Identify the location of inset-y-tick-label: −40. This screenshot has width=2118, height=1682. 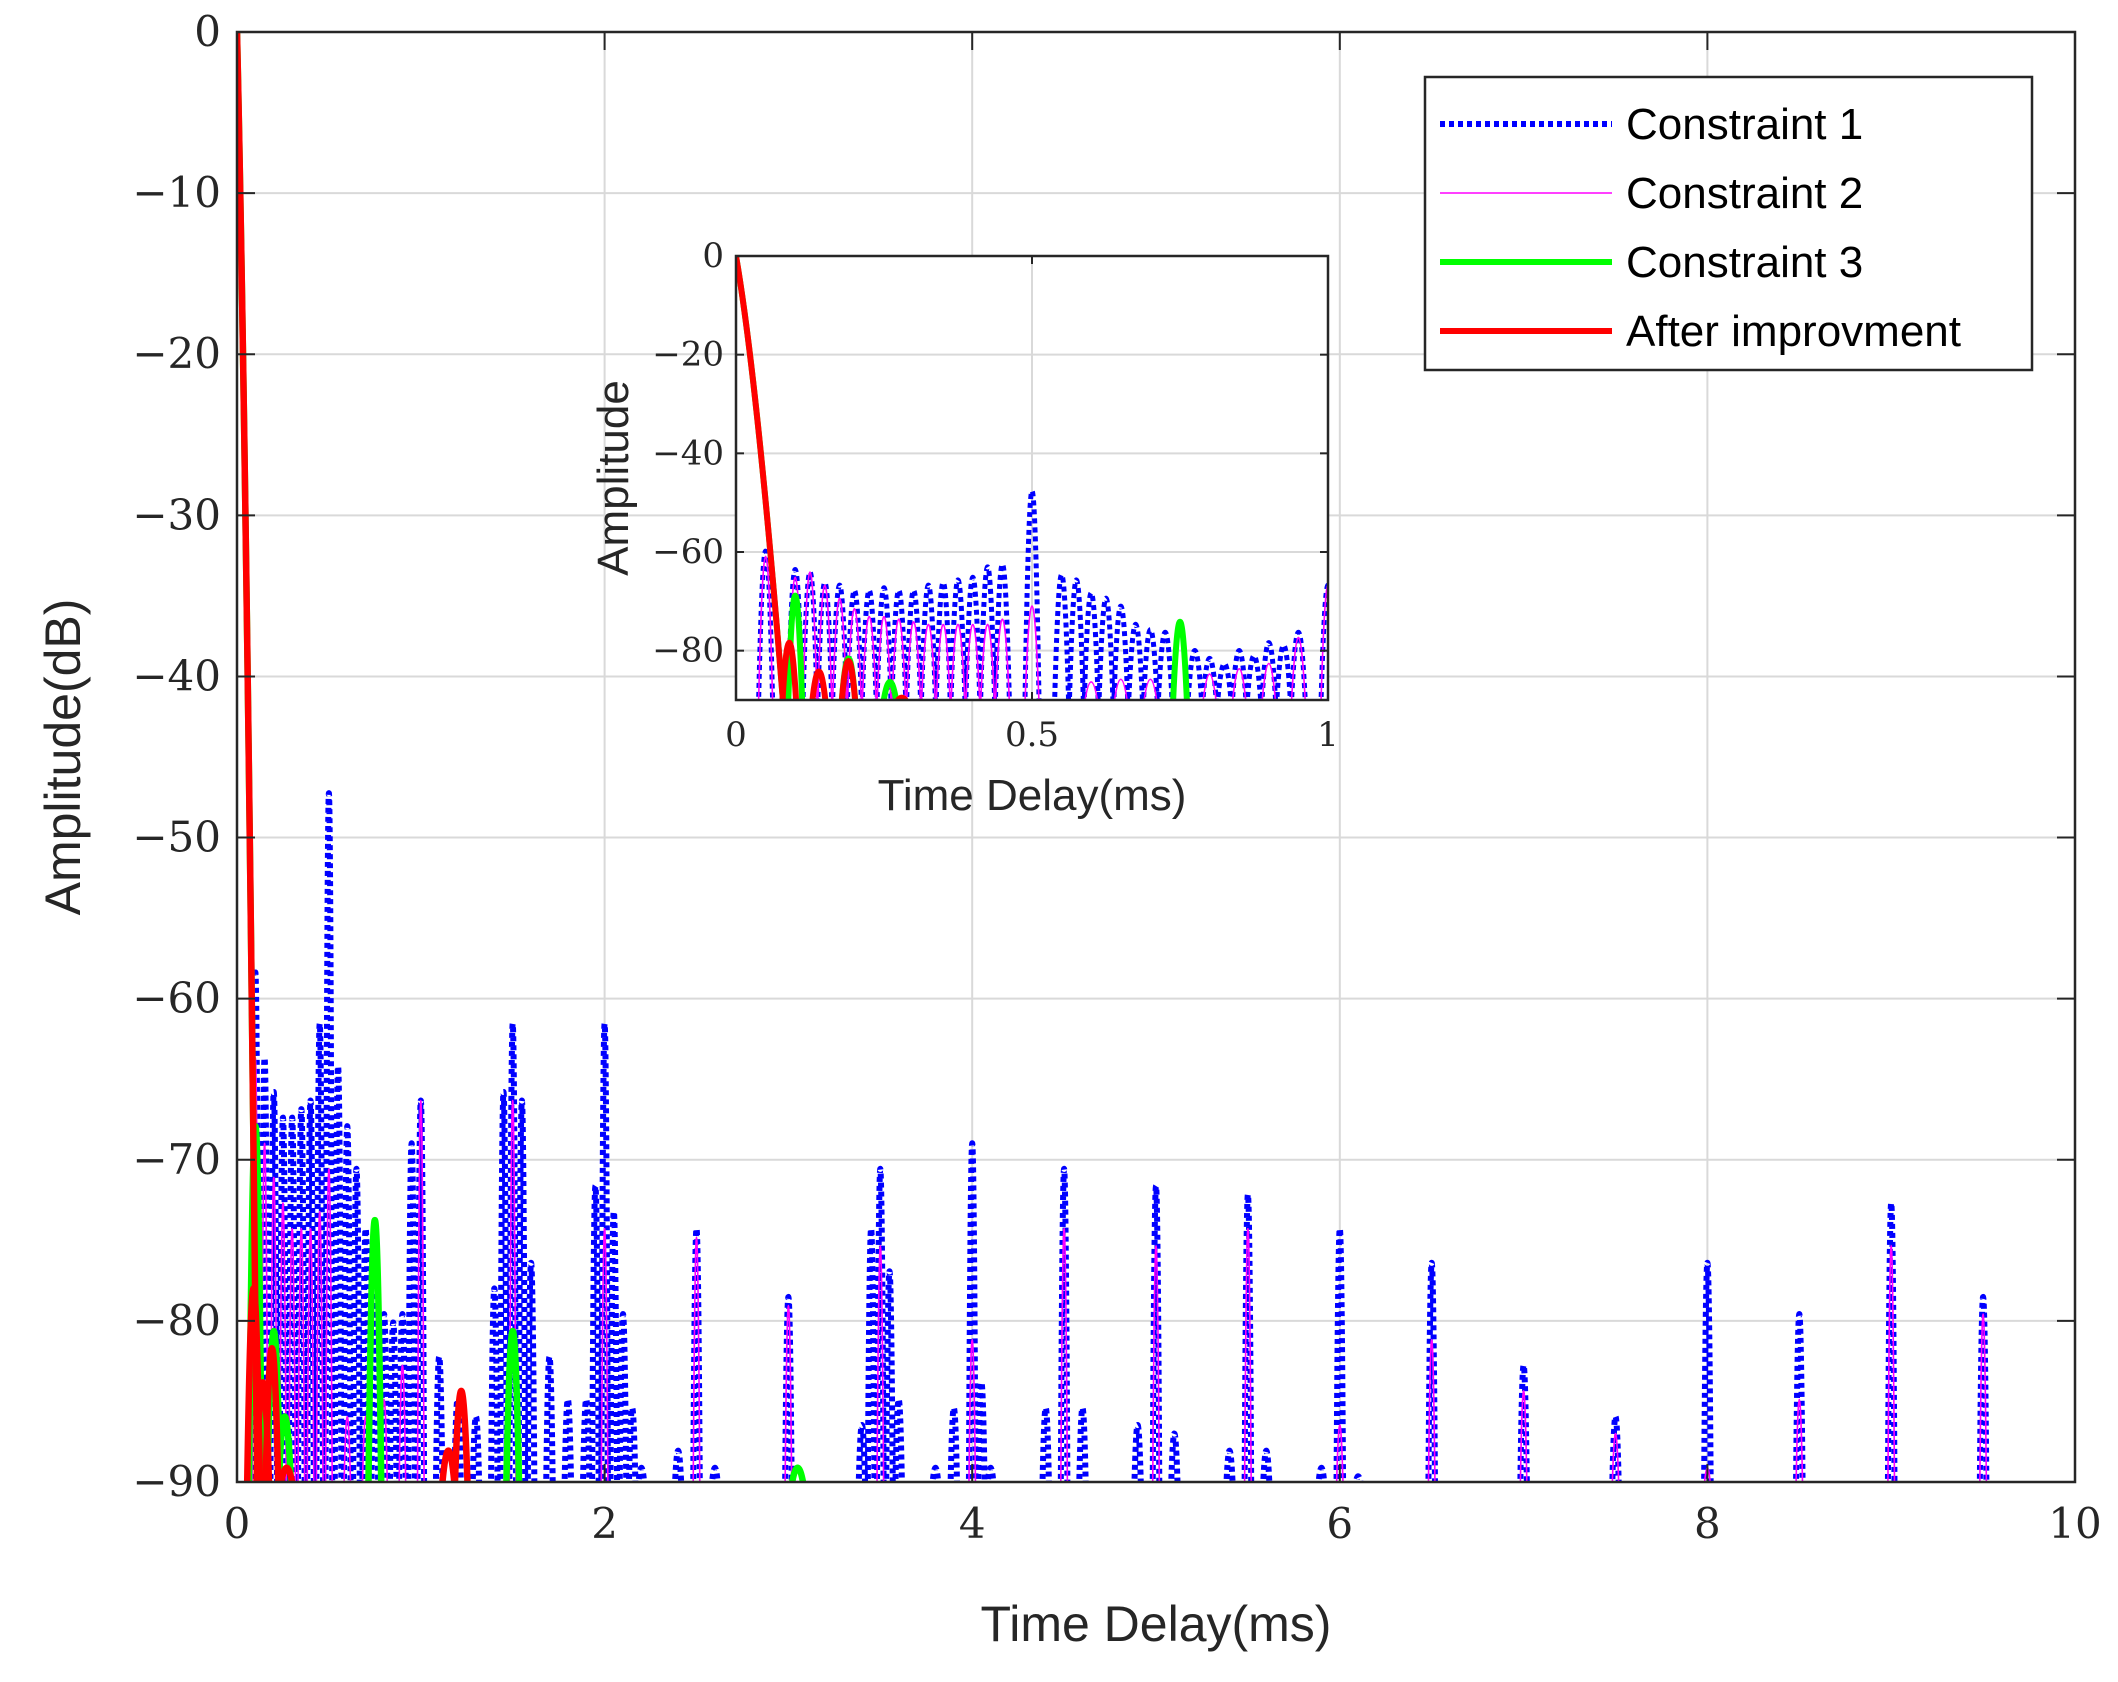
(688, 453).